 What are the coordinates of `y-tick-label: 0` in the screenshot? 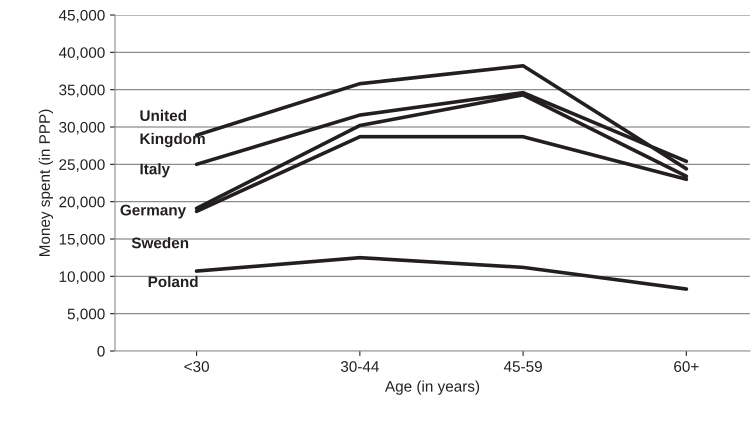 It's located at (101, 351).